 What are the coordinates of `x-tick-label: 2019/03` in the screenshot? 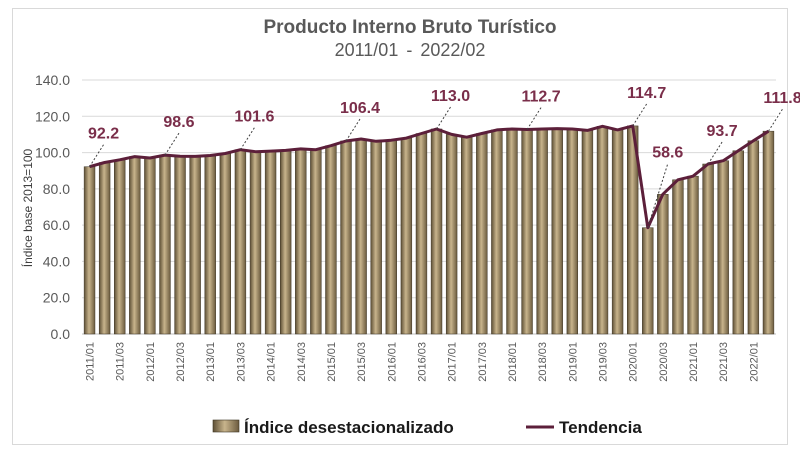 It's located at (604, 362).